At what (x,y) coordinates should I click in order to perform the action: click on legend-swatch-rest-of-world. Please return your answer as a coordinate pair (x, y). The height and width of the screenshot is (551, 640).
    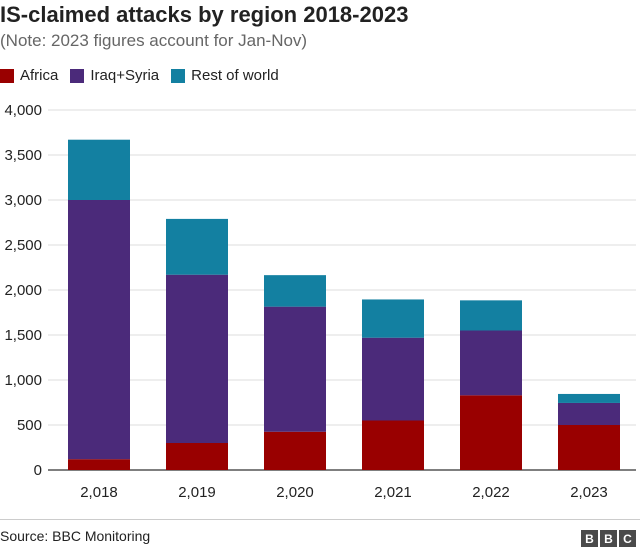
    Looking at the image, I should click on (178, 75).